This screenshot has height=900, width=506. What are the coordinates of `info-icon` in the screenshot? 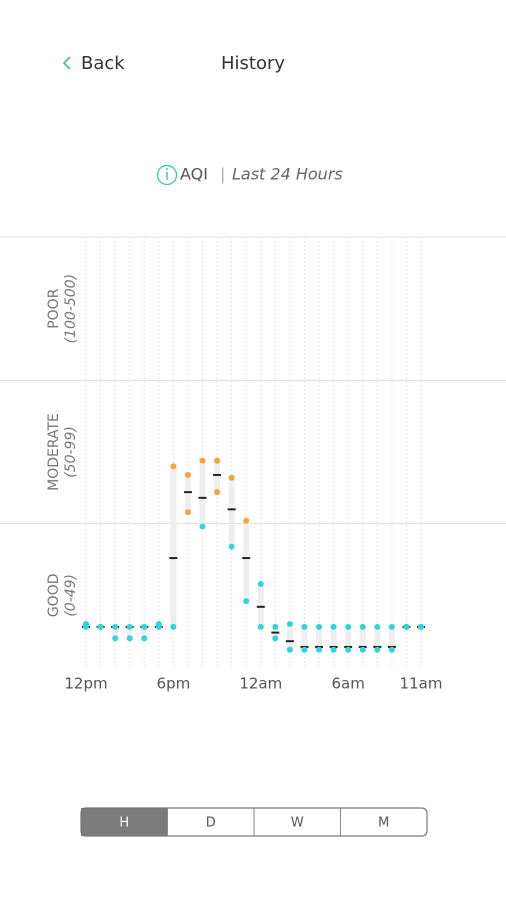 It's located at (167, 175).